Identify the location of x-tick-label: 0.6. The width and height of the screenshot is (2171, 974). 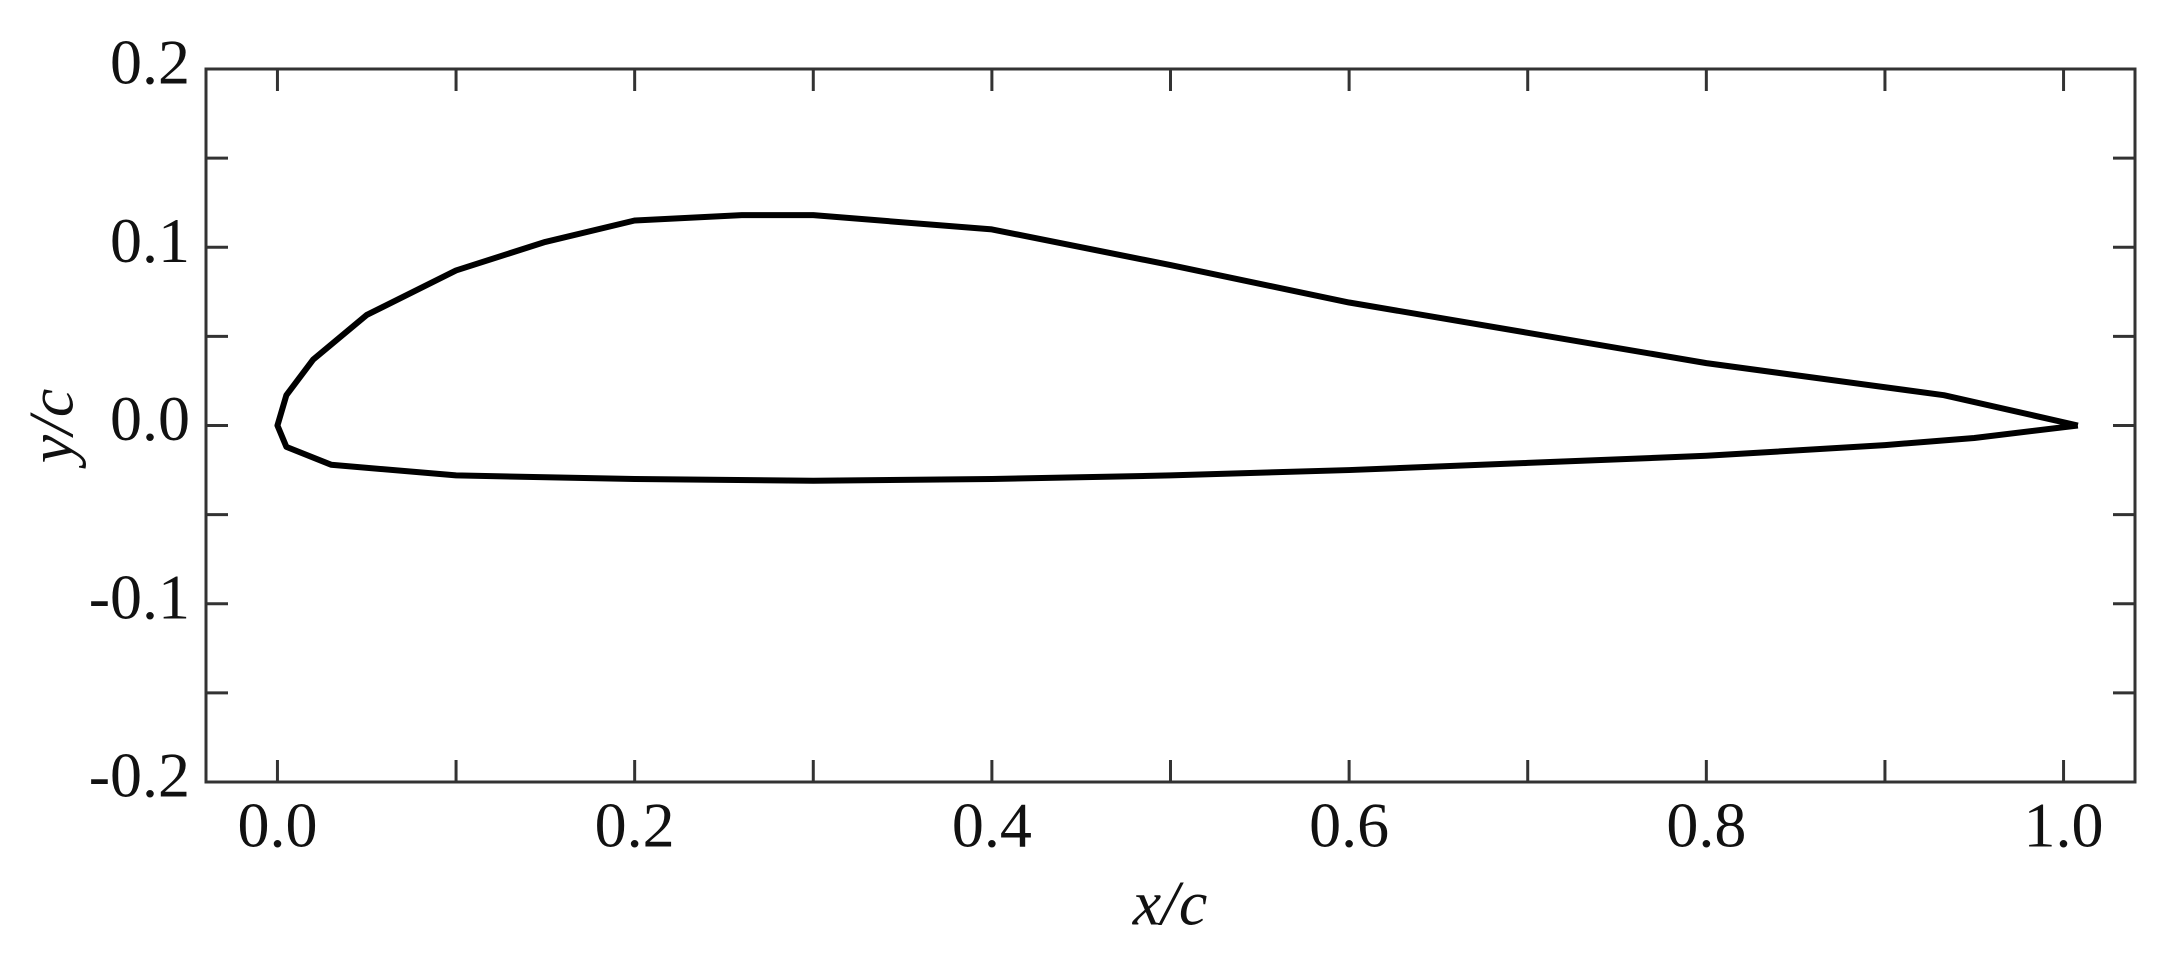
(1349, 825).